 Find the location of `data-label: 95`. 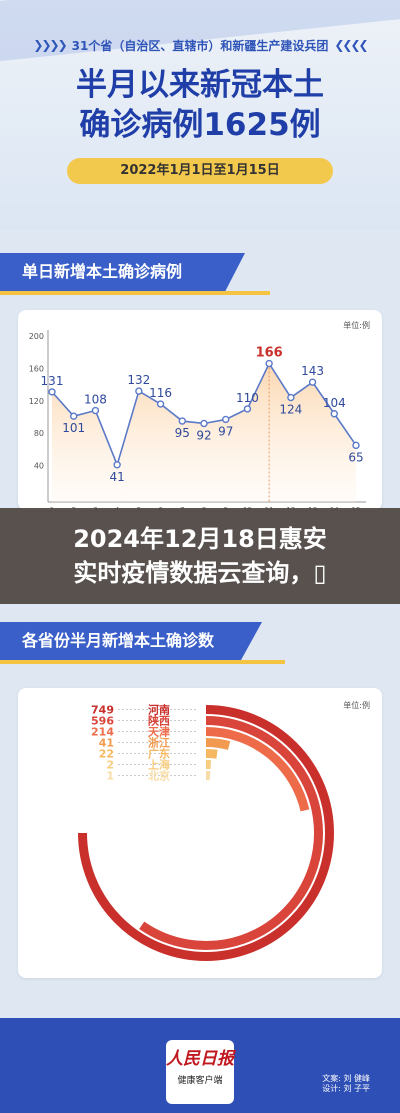

data-label: 95 is located at coordinates (182, 433).